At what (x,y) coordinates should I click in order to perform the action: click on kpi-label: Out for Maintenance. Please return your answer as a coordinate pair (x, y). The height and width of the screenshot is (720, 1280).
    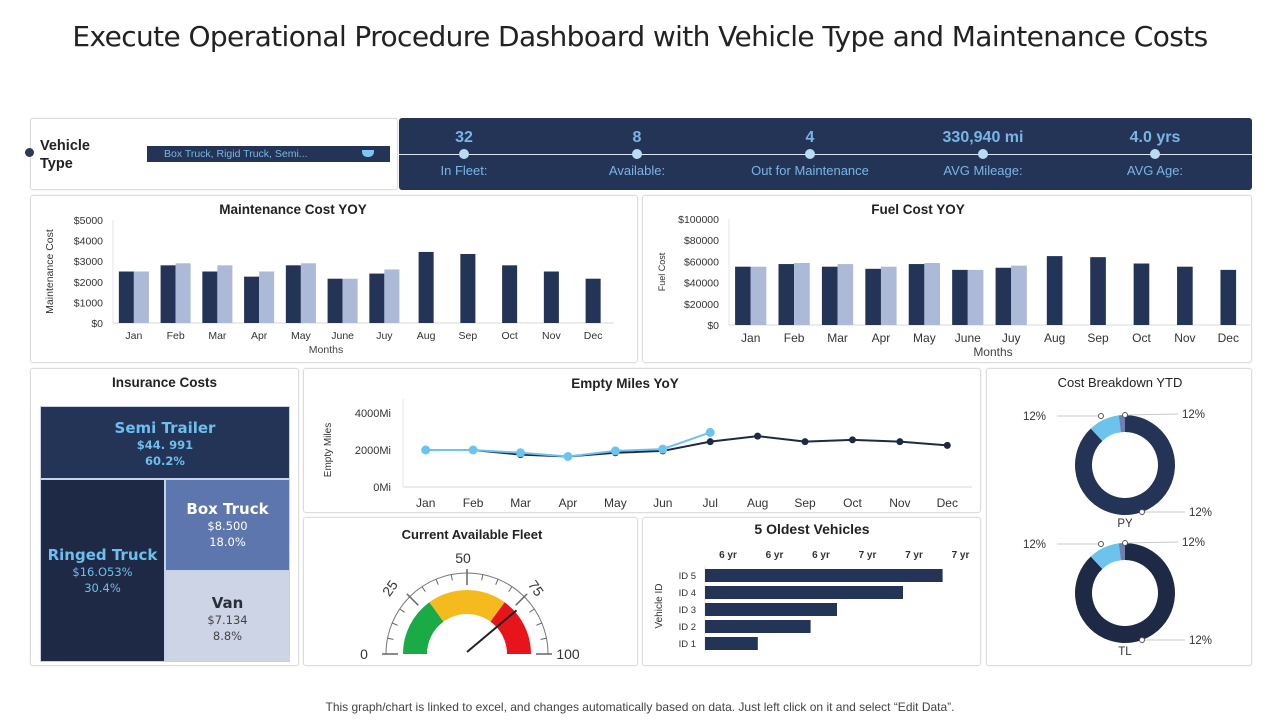
    Looking at the image, I should click on (810, 170).